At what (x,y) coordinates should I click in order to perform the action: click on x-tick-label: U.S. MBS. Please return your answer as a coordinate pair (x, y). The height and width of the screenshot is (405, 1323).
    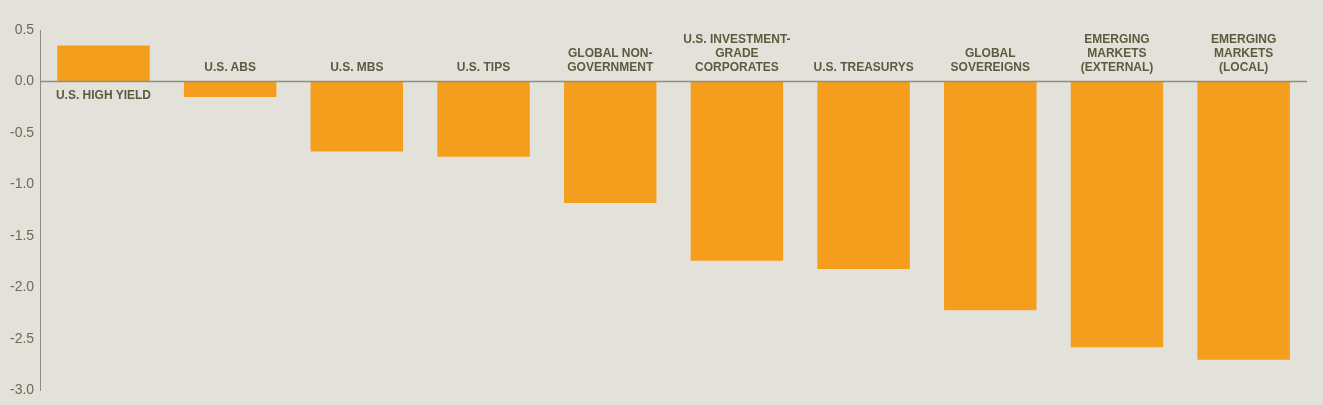
    Looking at the image, I should click on (357, 66).